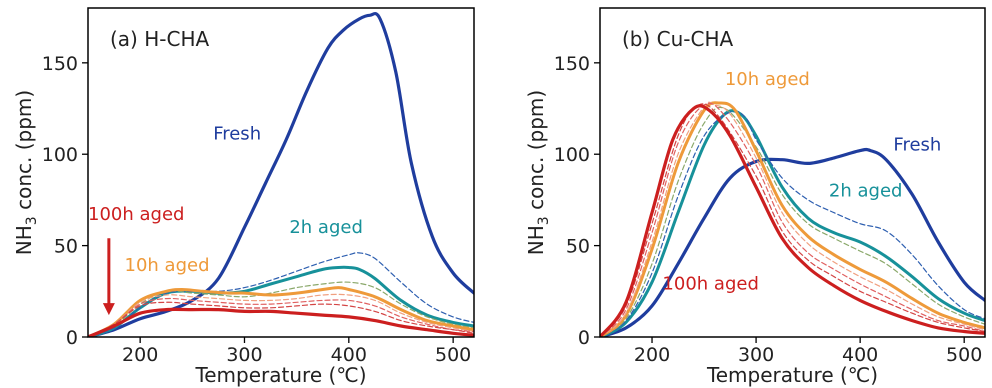  I want to click on arrow-head, so click(108, 309).